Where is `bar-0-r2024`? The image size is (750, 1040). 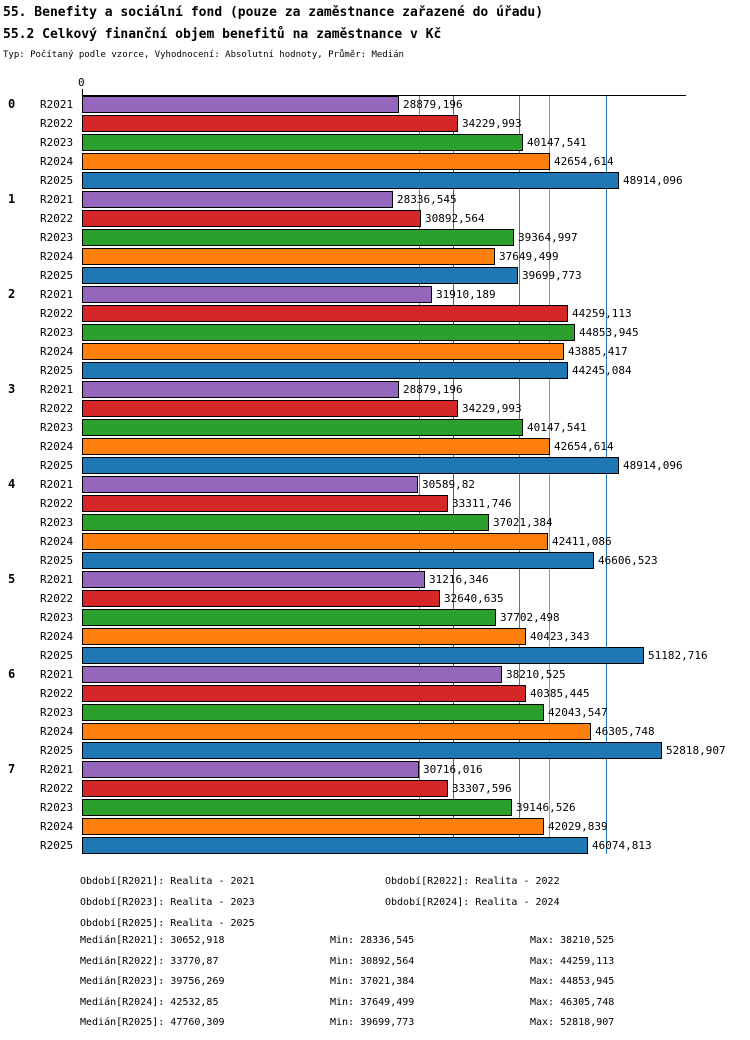
bar-0-r2024 is located at coordinates (316, 161).